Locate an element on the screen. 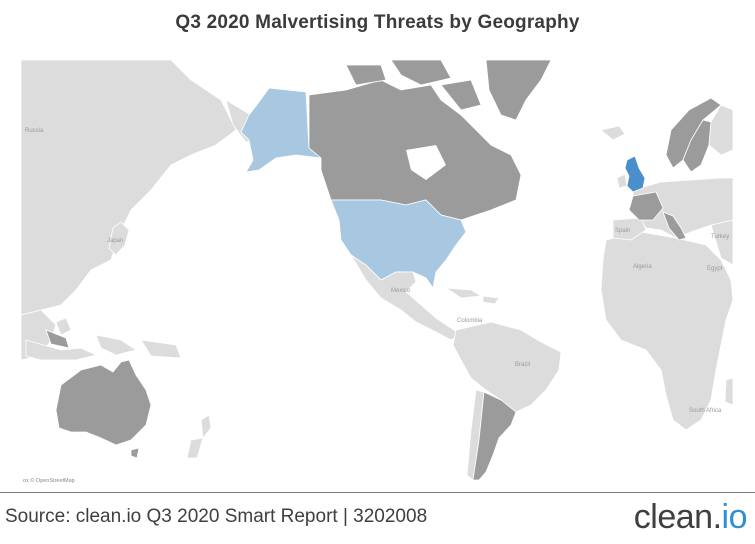 The height and width of the screenshot is (544, 755). brand-logo: clean.io is located at coordinates (690, 517).